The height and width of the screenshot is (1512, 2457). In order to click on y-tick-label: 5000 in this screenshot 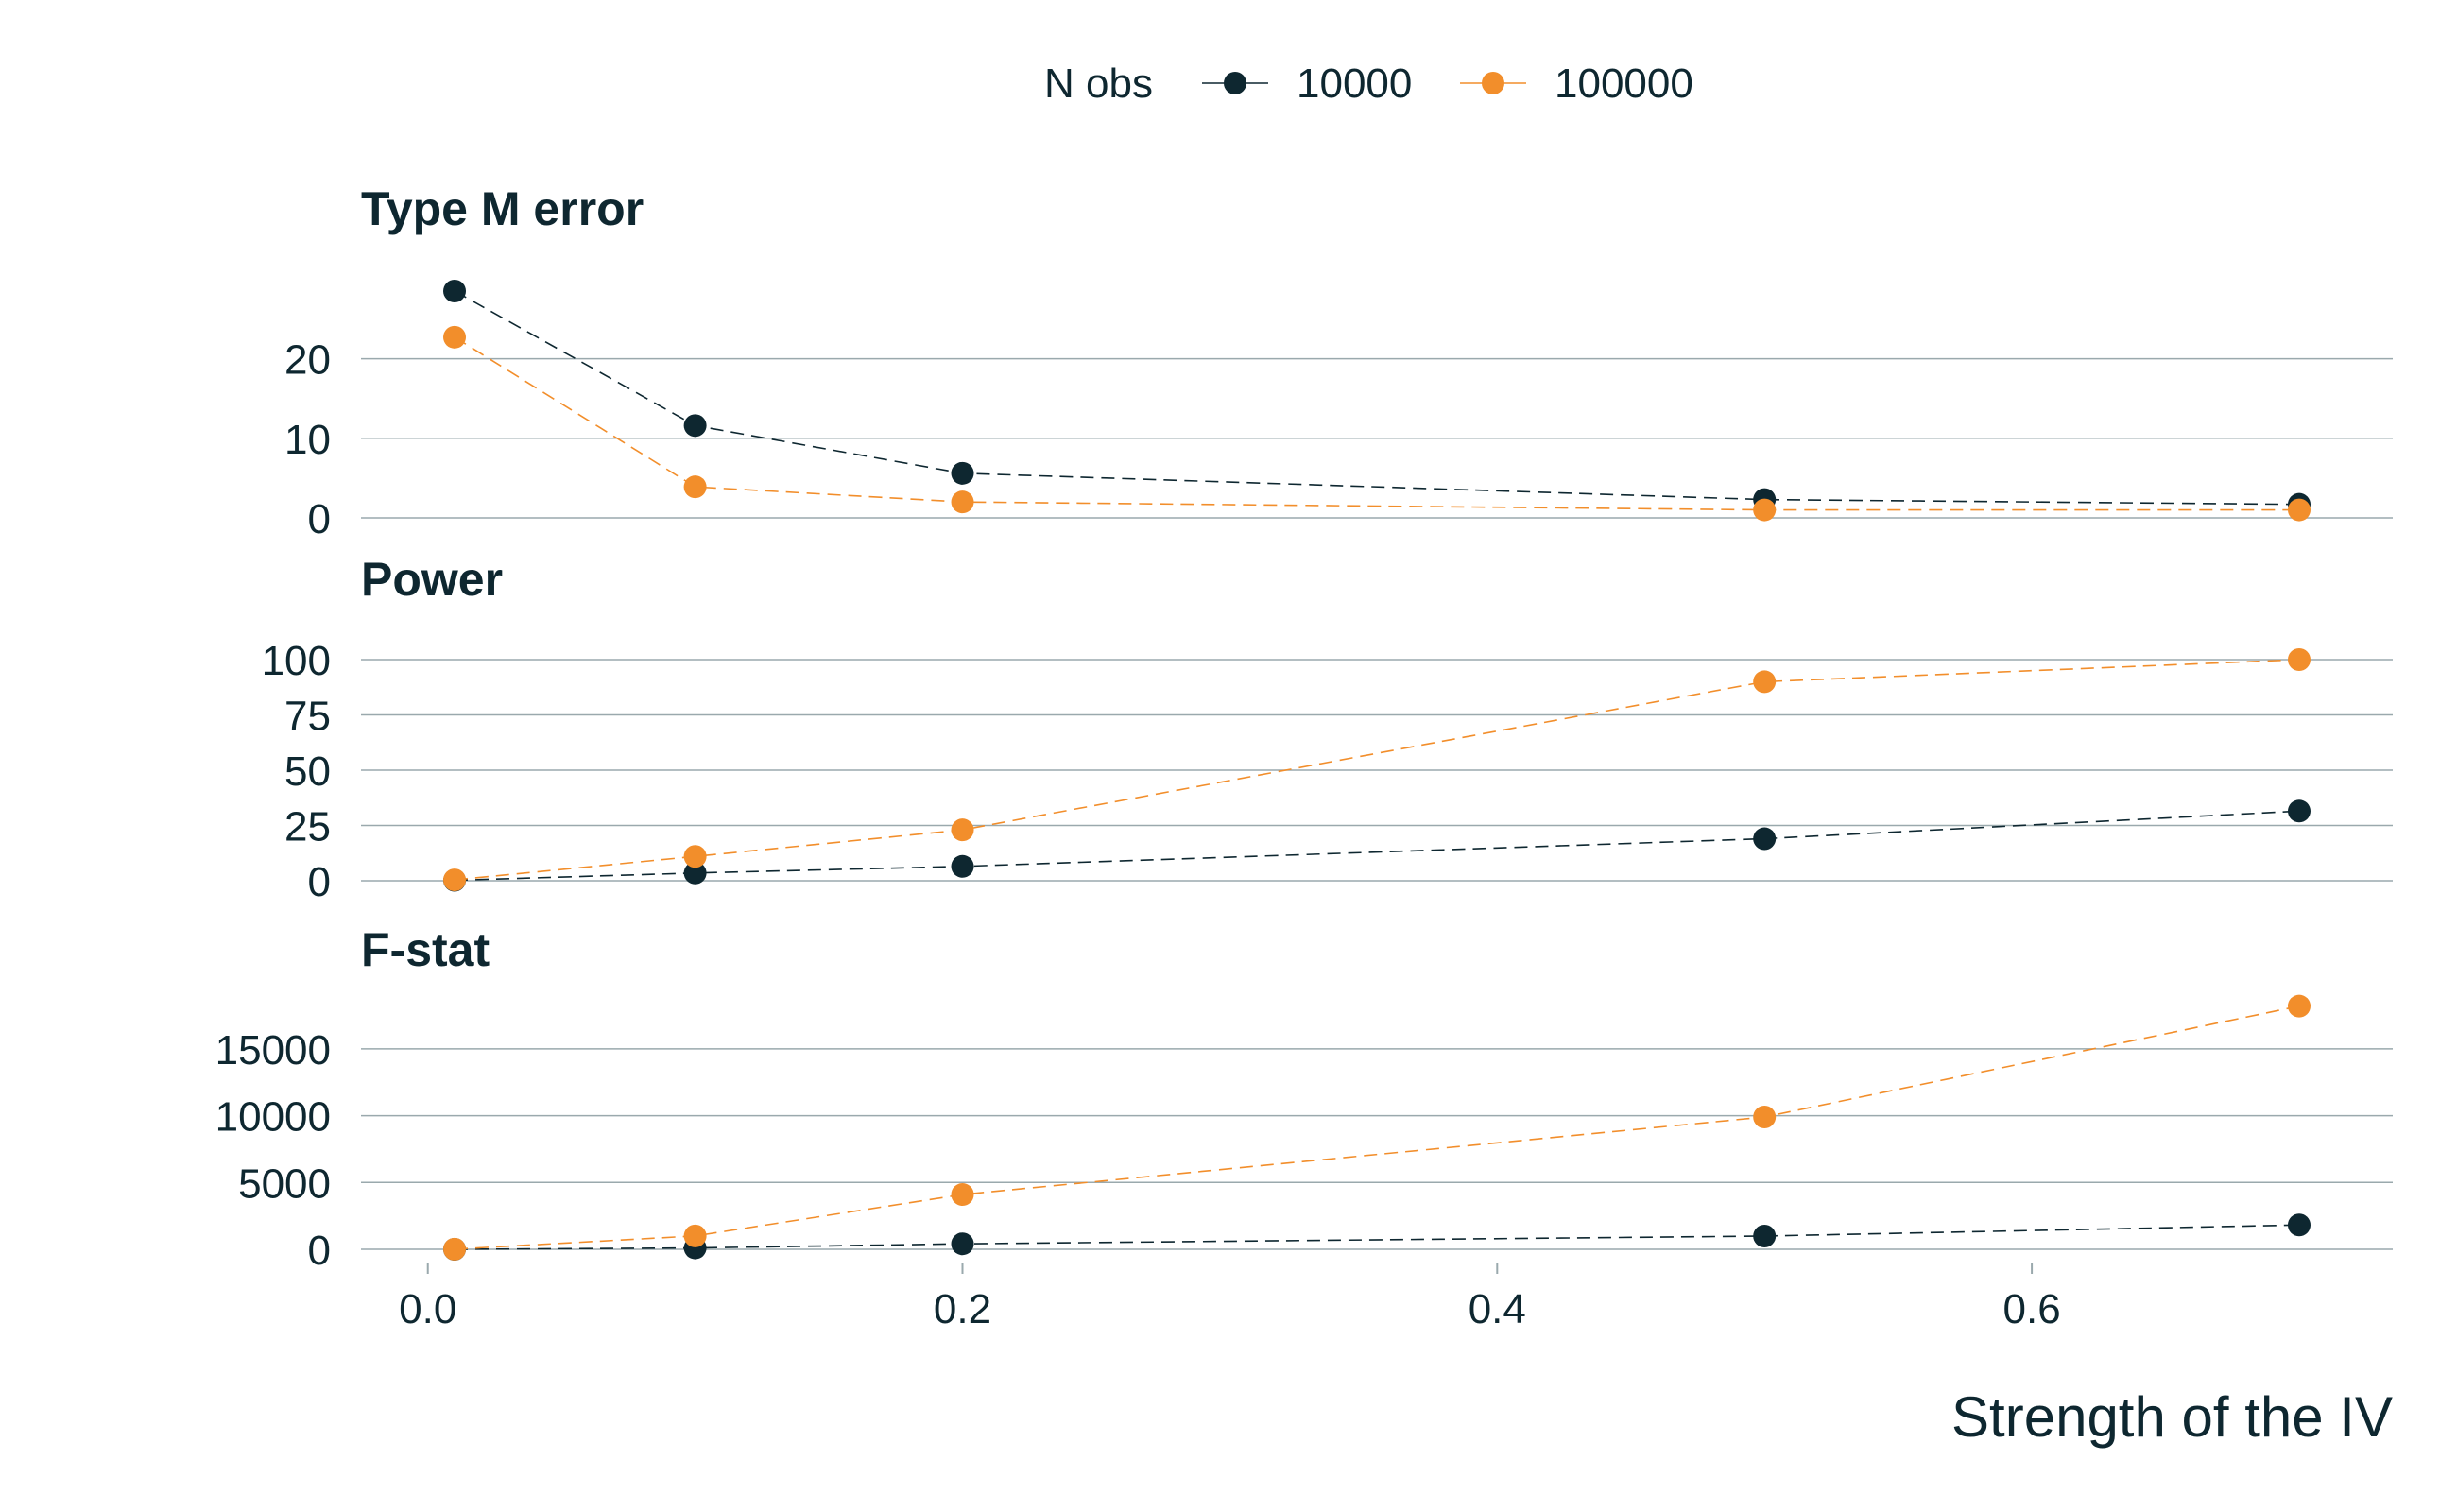, I will do `click(284, 1183)`.